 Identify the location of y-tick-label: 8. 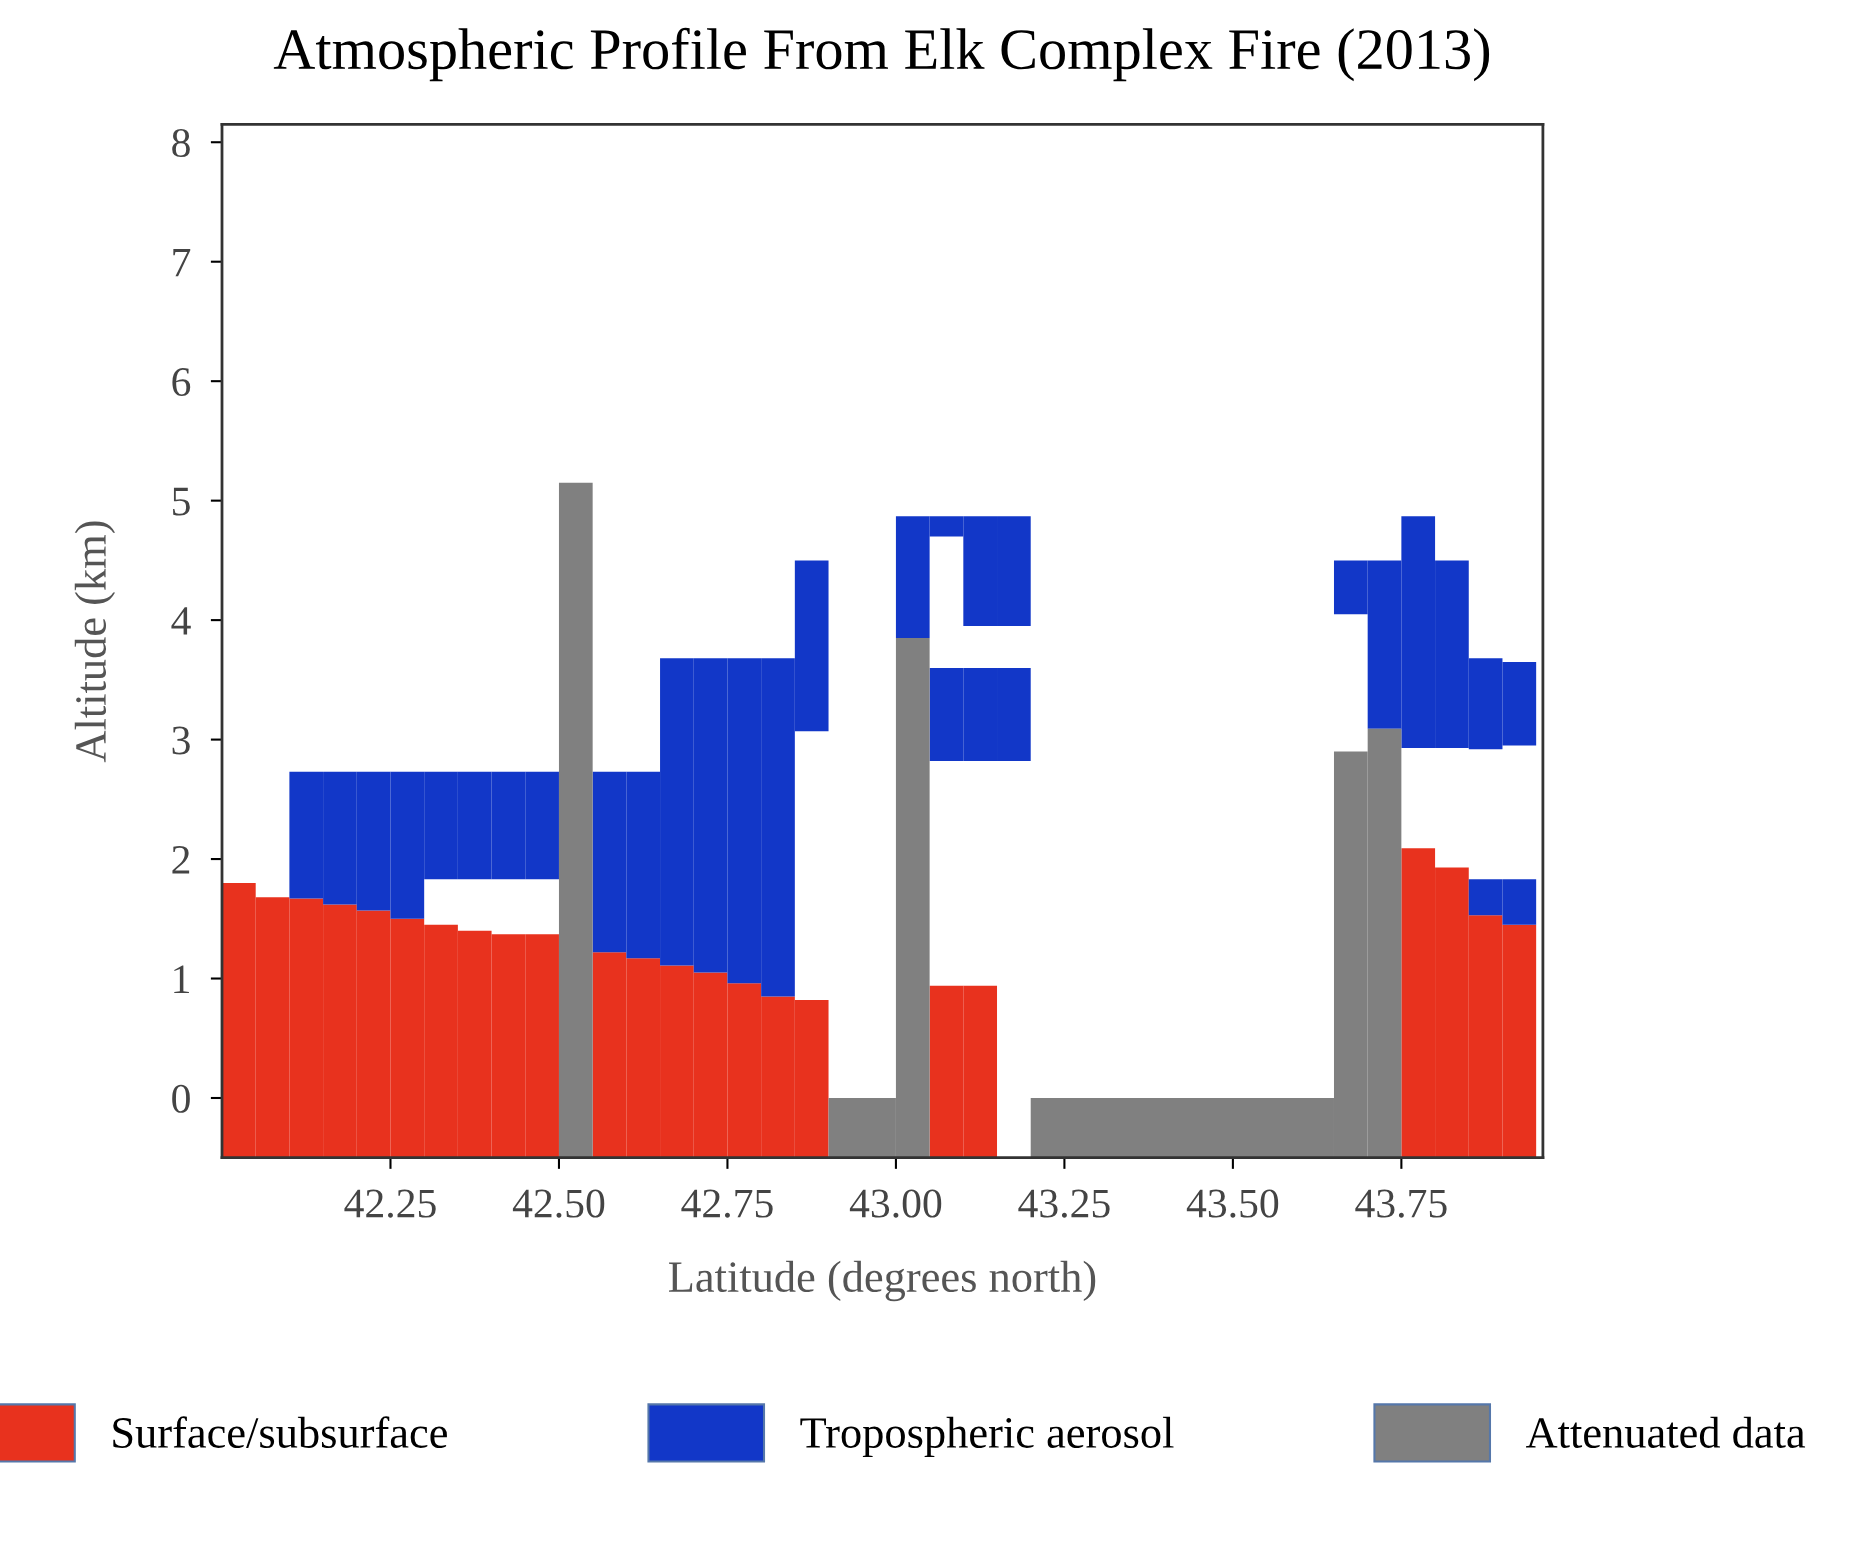
(181, 143).